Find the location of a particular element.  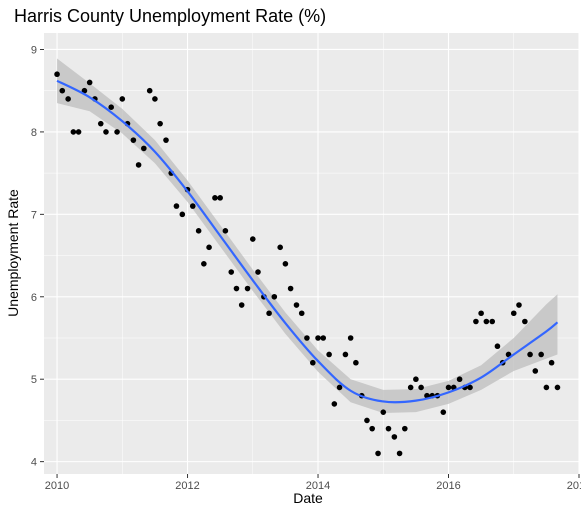

y-tick-label: 4 is located at coordinates (34, 463).